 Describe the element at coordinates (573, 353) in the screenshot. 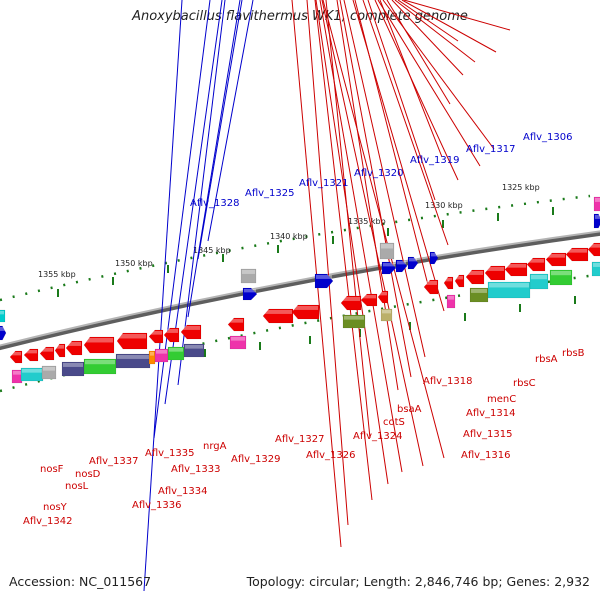

I see `reverse-gene-label: rbsB` at that location.